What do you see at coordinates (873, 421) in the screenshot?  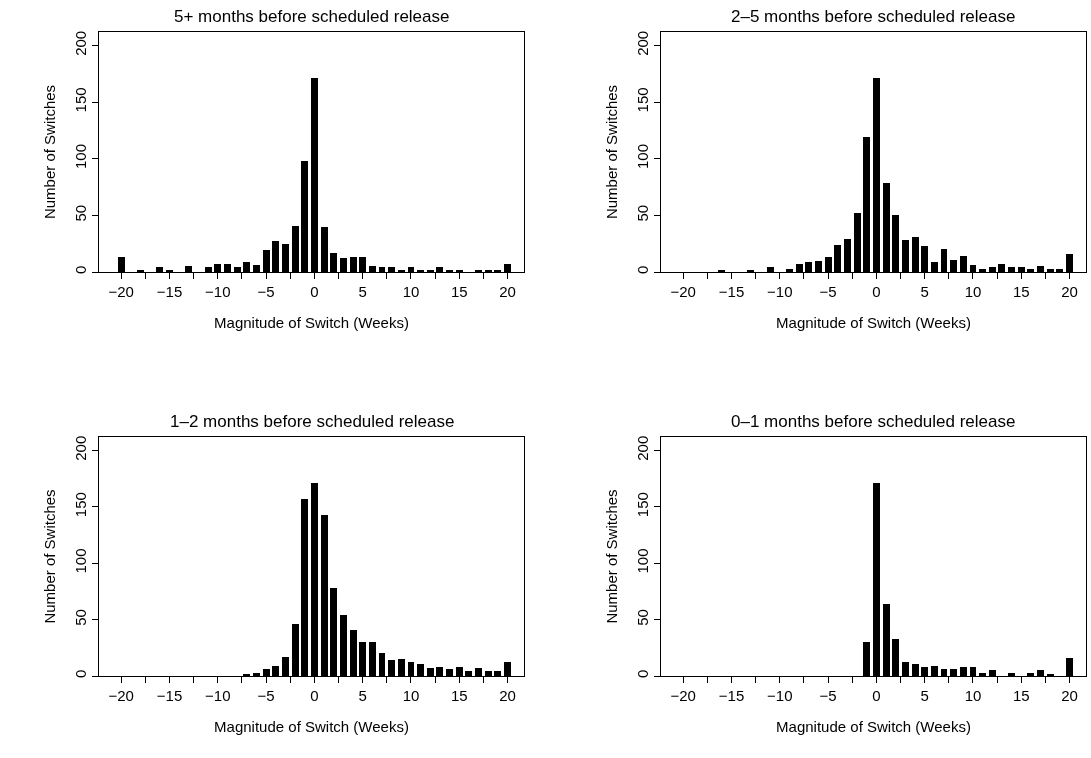 I see `chart-title: 0–1 months before scheduled release` at bounding box center [873, 421].